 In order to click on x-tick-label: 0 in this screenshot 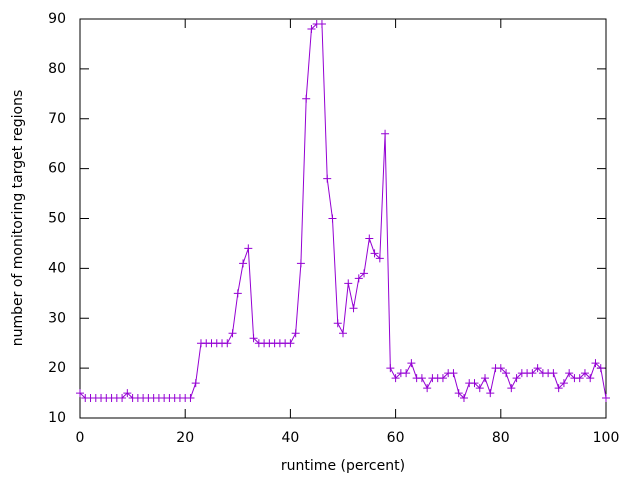, I will do `click(80, 438)`.